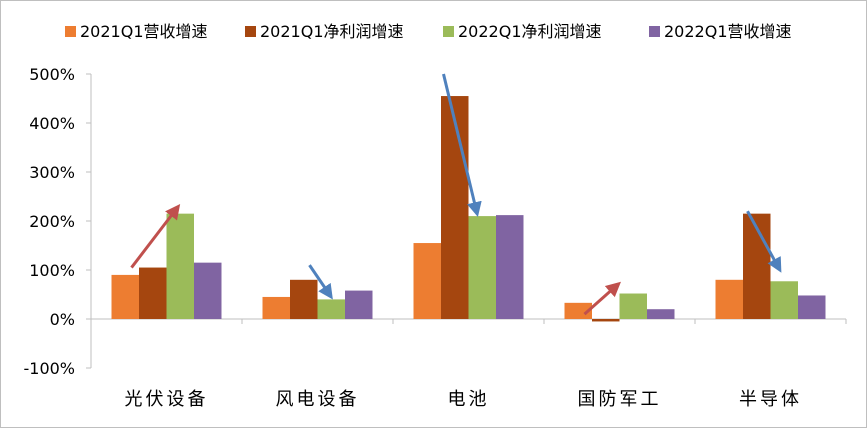 This screenshot has width=867, height=428. Describe the element at coordinates (52, 270) in the screenshot. I see `y-tick-label: 100%` at that location.